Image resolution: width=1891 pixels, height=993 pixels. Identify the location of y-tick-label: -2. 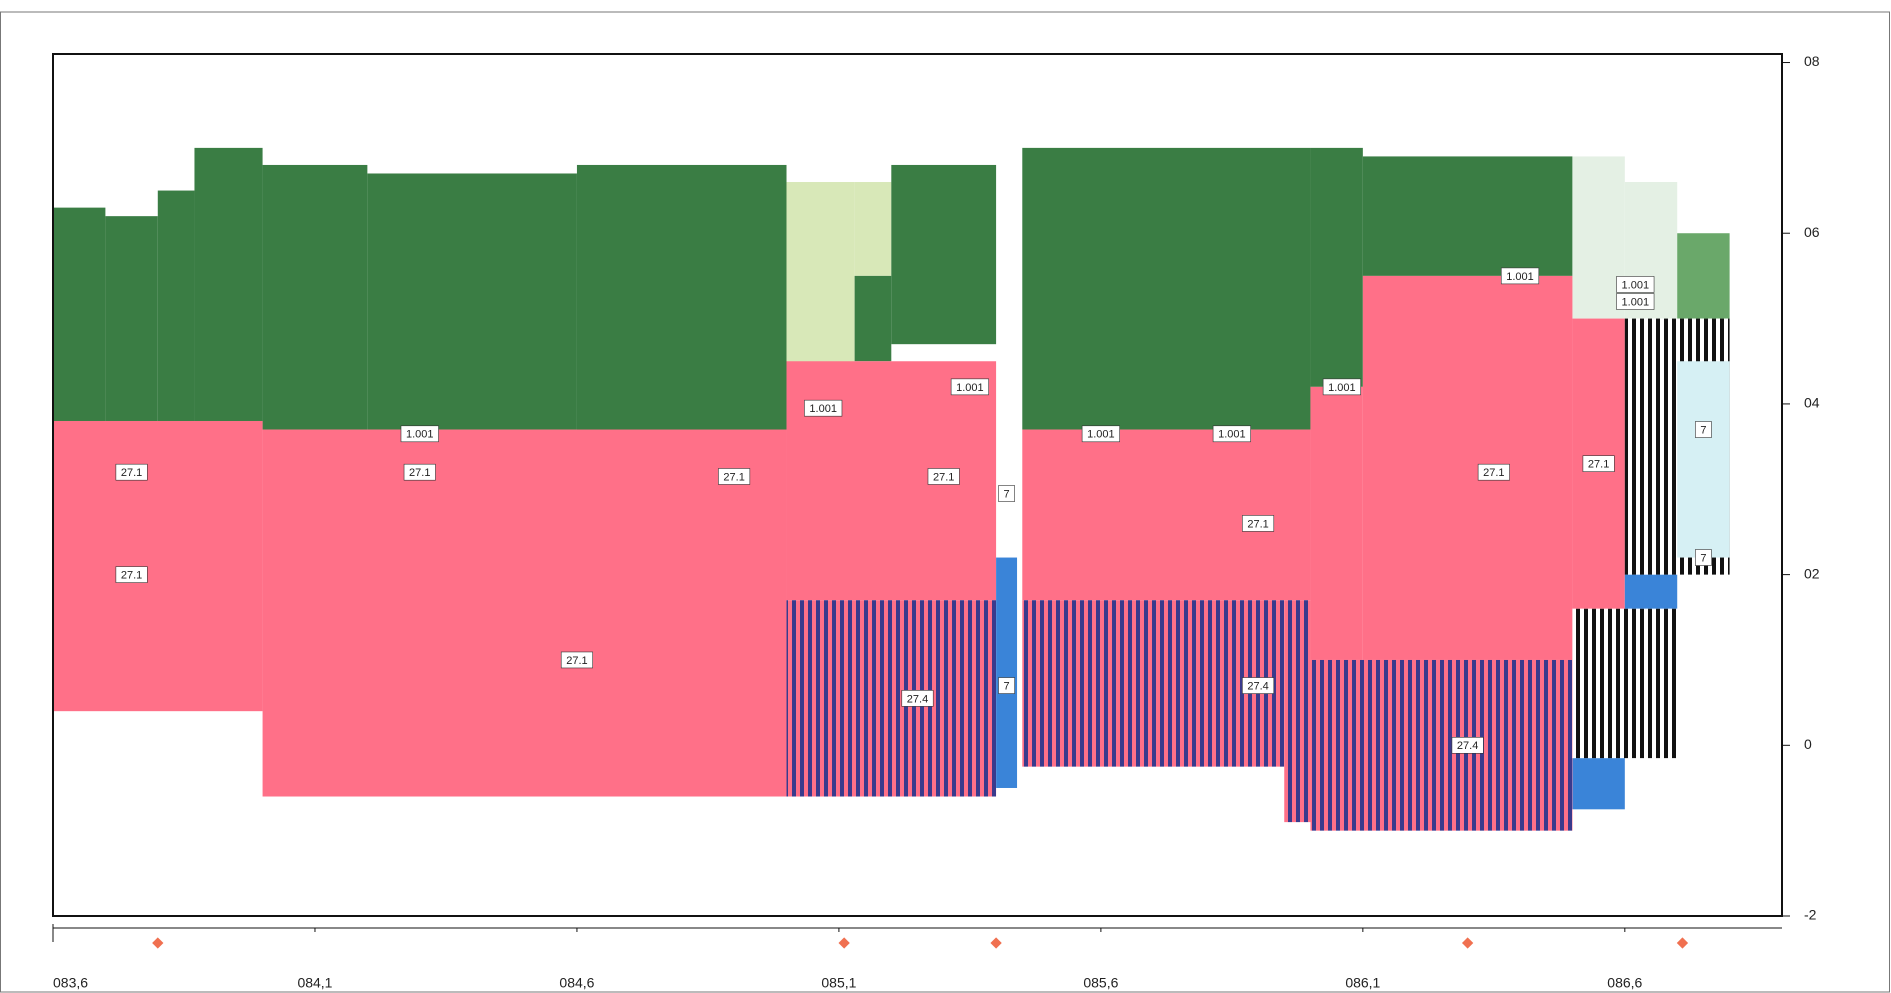
(1810, 915).